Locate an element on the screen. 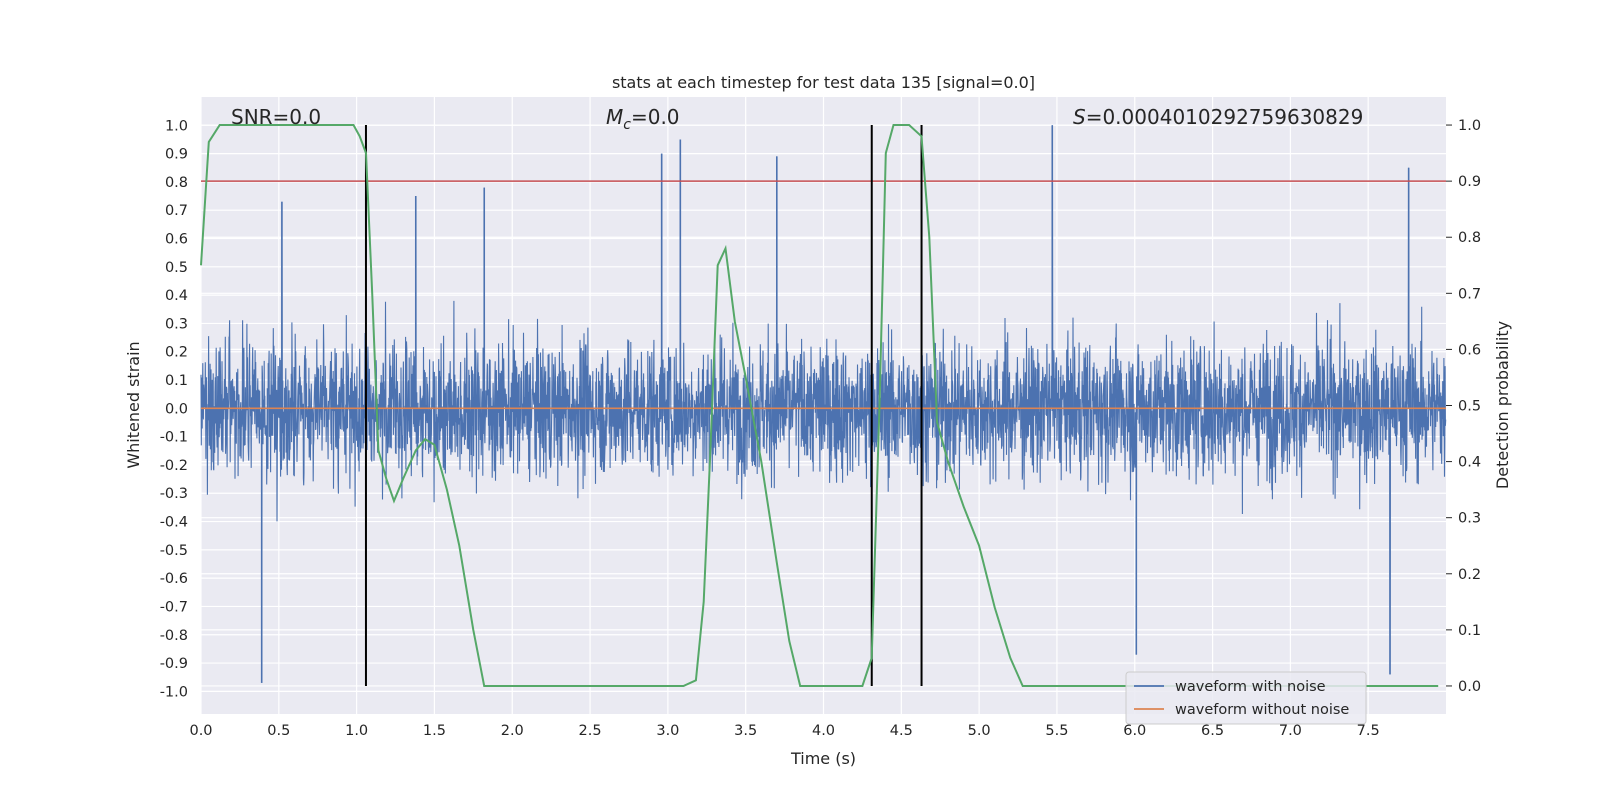  y-tick-label: 0.9 is located at coordinates (176, 155).